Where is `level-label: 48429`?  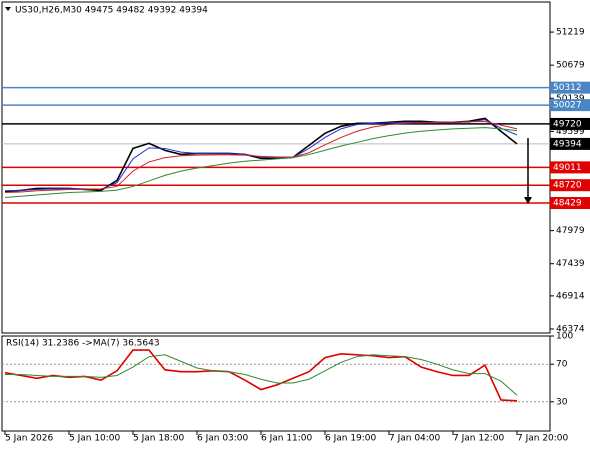
level-label: 48429 is located at coordinates (567, 204).